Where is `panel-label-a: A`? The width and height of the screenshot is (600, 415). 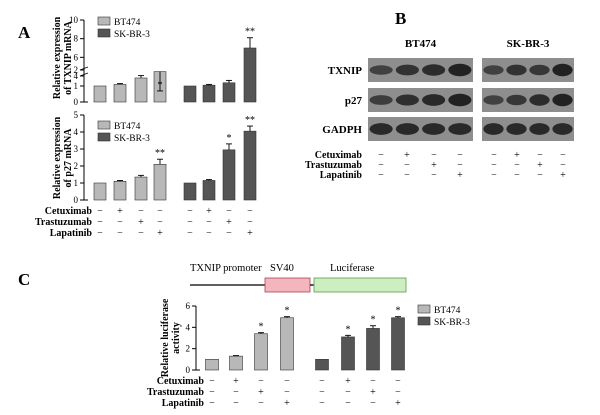
panel-label-a: A is located at coordinates (24, 32).